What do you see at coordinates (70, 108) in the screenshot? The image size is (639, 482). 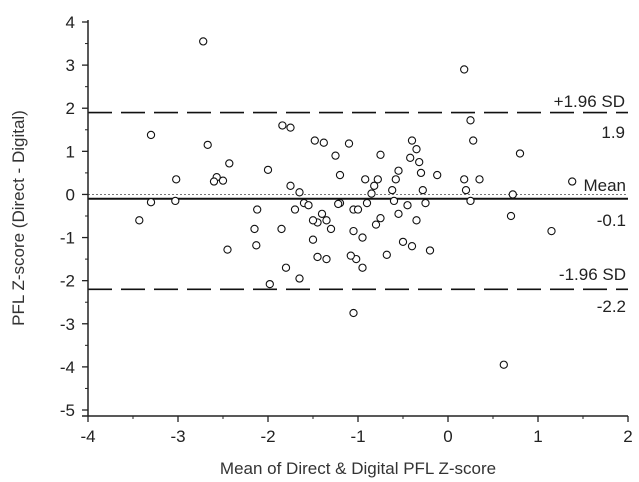 I see `y-tick-label: 2` at bounding box center [70, 108].